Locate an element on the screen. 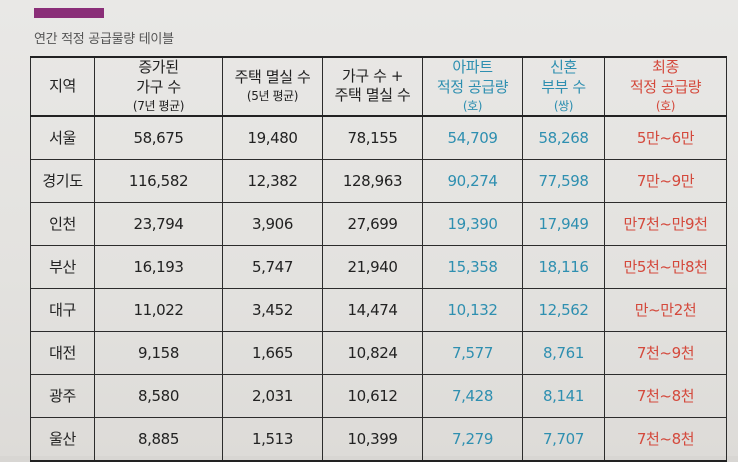 The width and height of the screenshot is (738, 462). cell-households: 8,580 is located at coordinates (158, 395).